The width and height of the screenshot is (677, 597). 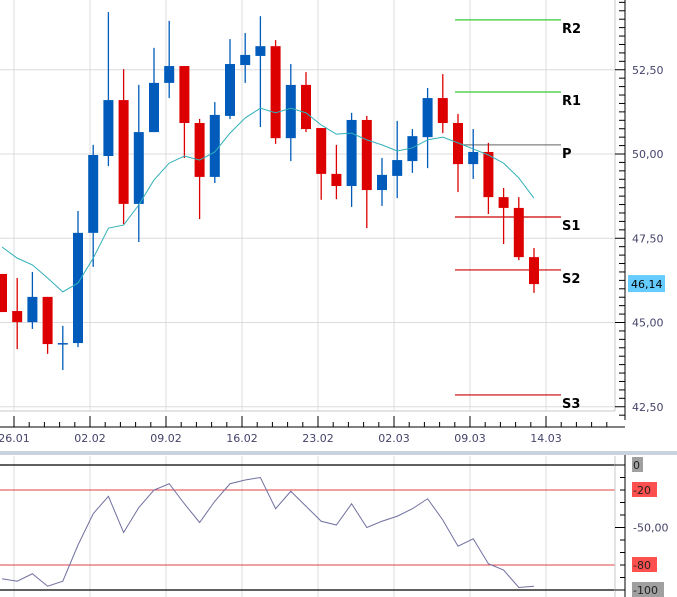 I want to click on oscillator-tick-label: -80, so click(x=642, y=565).